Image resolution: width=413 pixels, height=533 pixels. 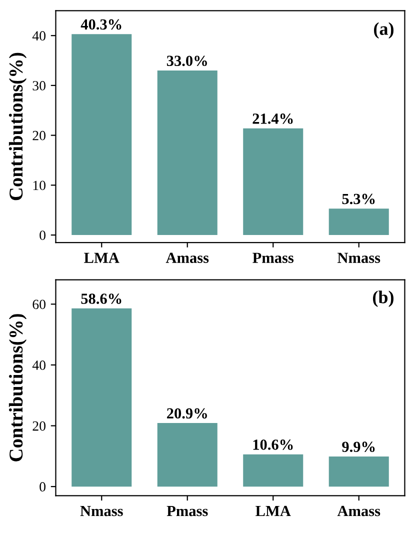 I want to click on annotation: (a), so click(x=384, y=30).